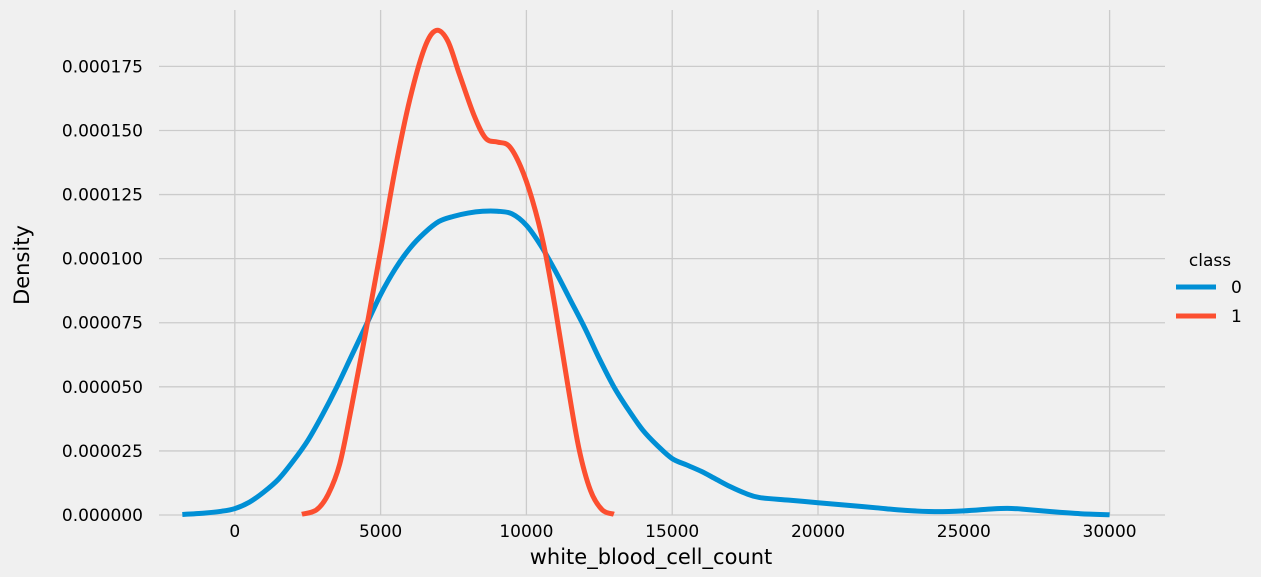 This screenshot has height=577, width=1261. I want to click on legend-label-0: 0, so click(1236, 288).